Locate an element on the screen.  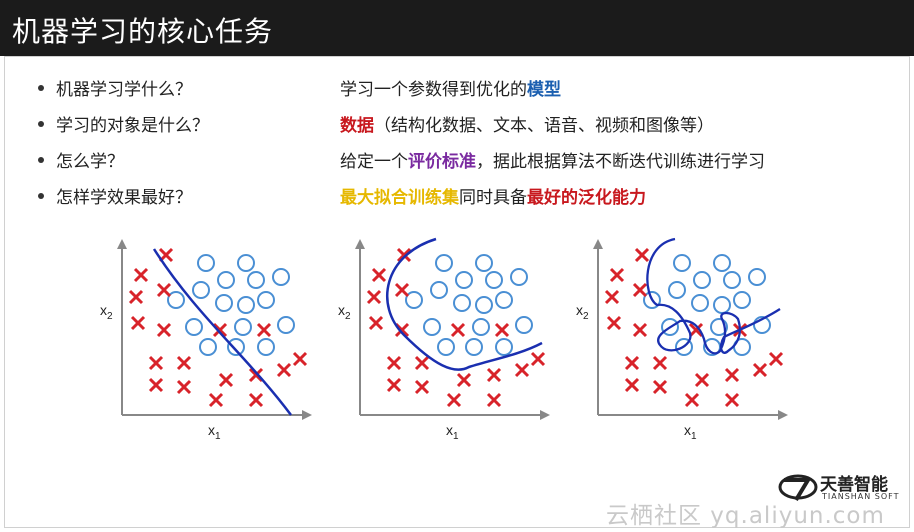
answer-highlight: 最好的泛化能力 is located at coordinates (586, 198).